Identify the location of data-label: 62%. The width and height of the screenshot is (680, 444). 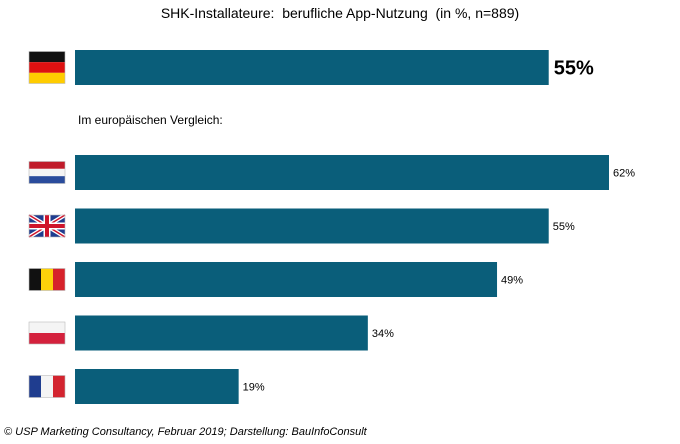
(624, 174).